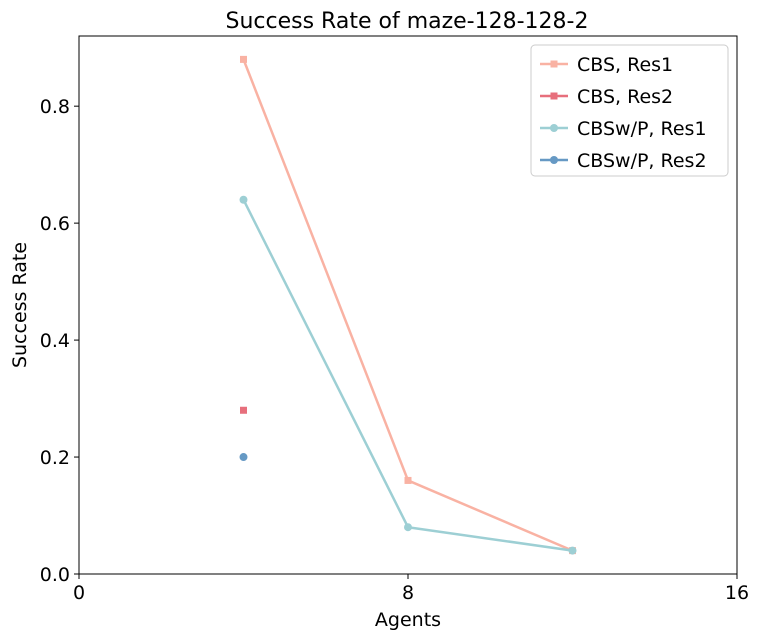 The image size is (760, 640). What do you see at coordinates (642, 161) in the screenshot?
I see `legend-label: CBSw/P, Res2` at bounding box center [642, 161].